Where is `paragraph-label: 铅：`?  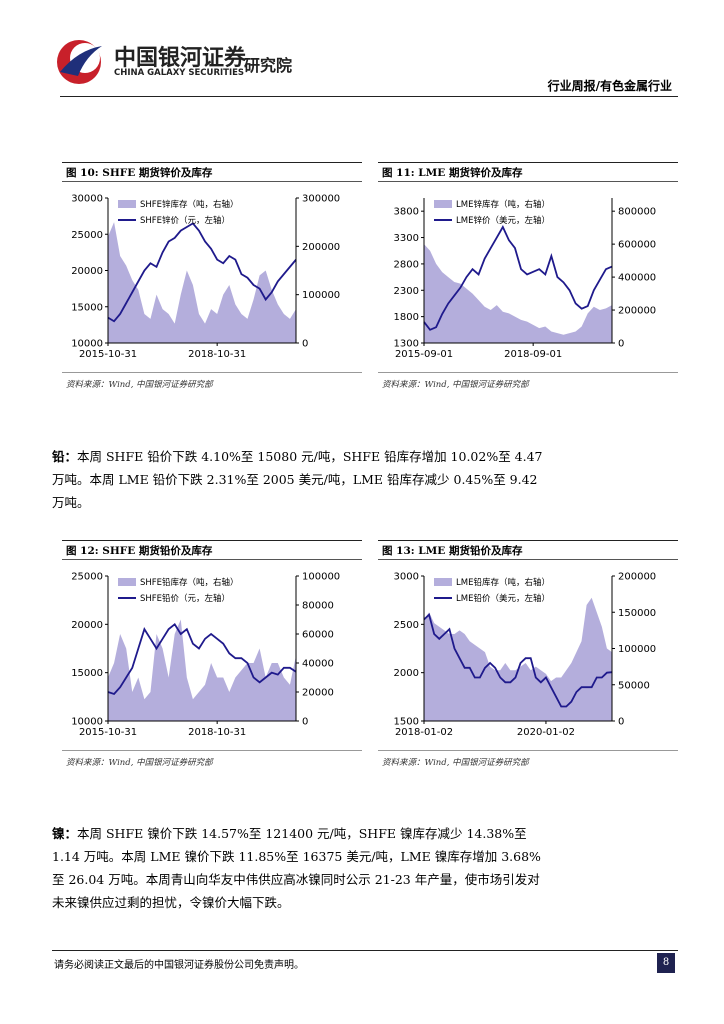
paragraph-label: 铅： is located at coordinates (65, 456).